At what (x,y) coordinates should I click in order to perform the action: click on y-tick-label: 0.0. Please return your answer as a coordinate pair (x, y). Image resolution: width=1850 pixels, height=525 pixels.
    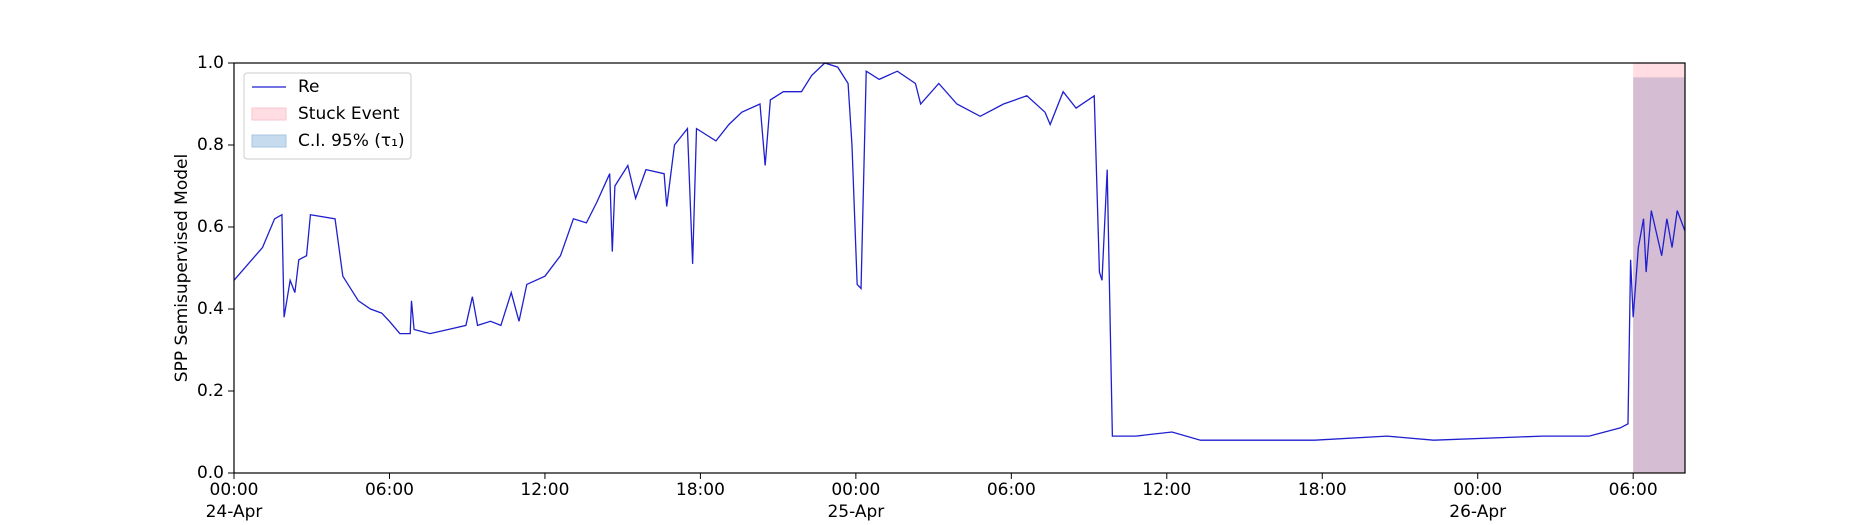
    Looking at the image, I should click on (210, 473).